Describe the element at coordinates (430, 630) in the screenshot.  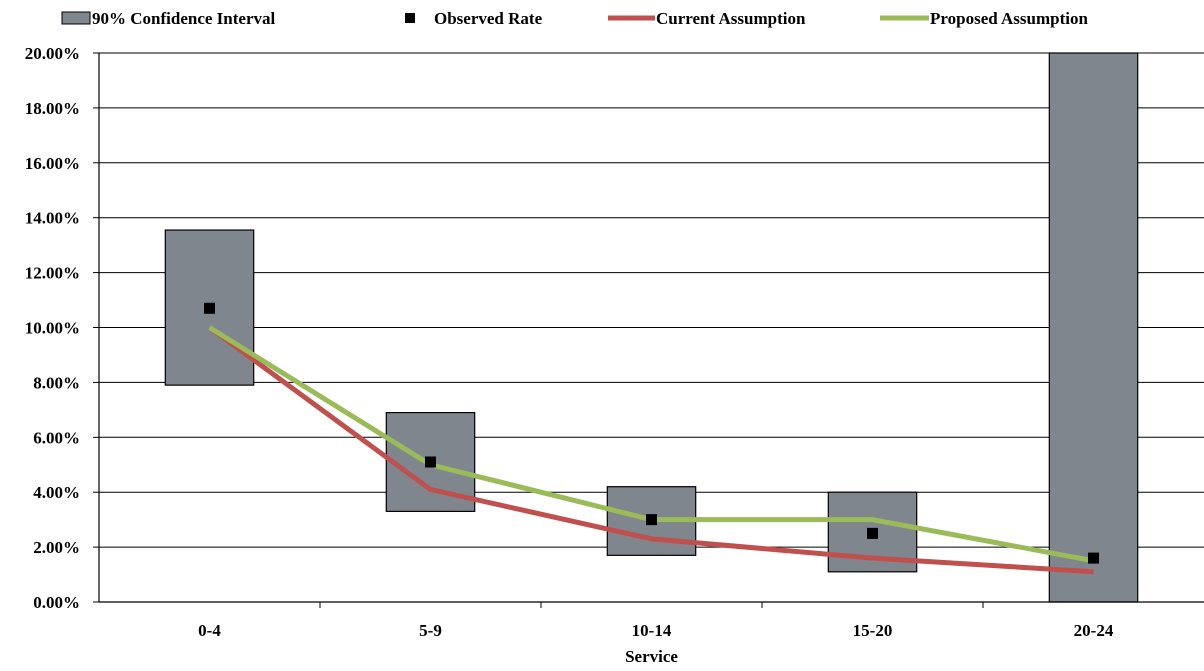
I see `x-tick-label: 5-9` at that location.